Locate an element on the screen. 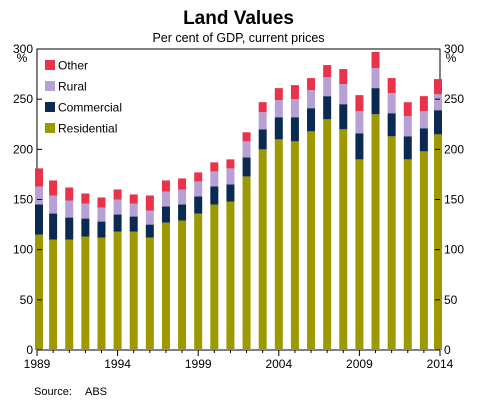  bar-other-1996 is located at coordinates (149, 203).